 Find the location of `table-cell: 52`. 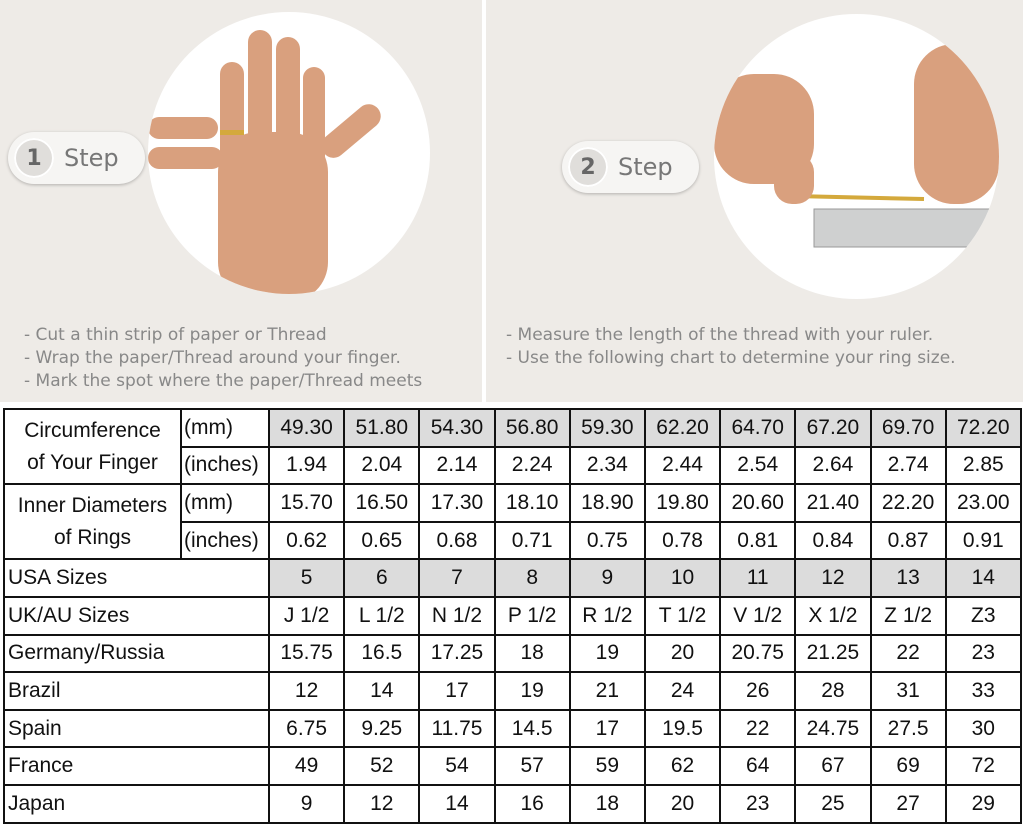

table-cell: 52 is located at coordinates (382, 766).